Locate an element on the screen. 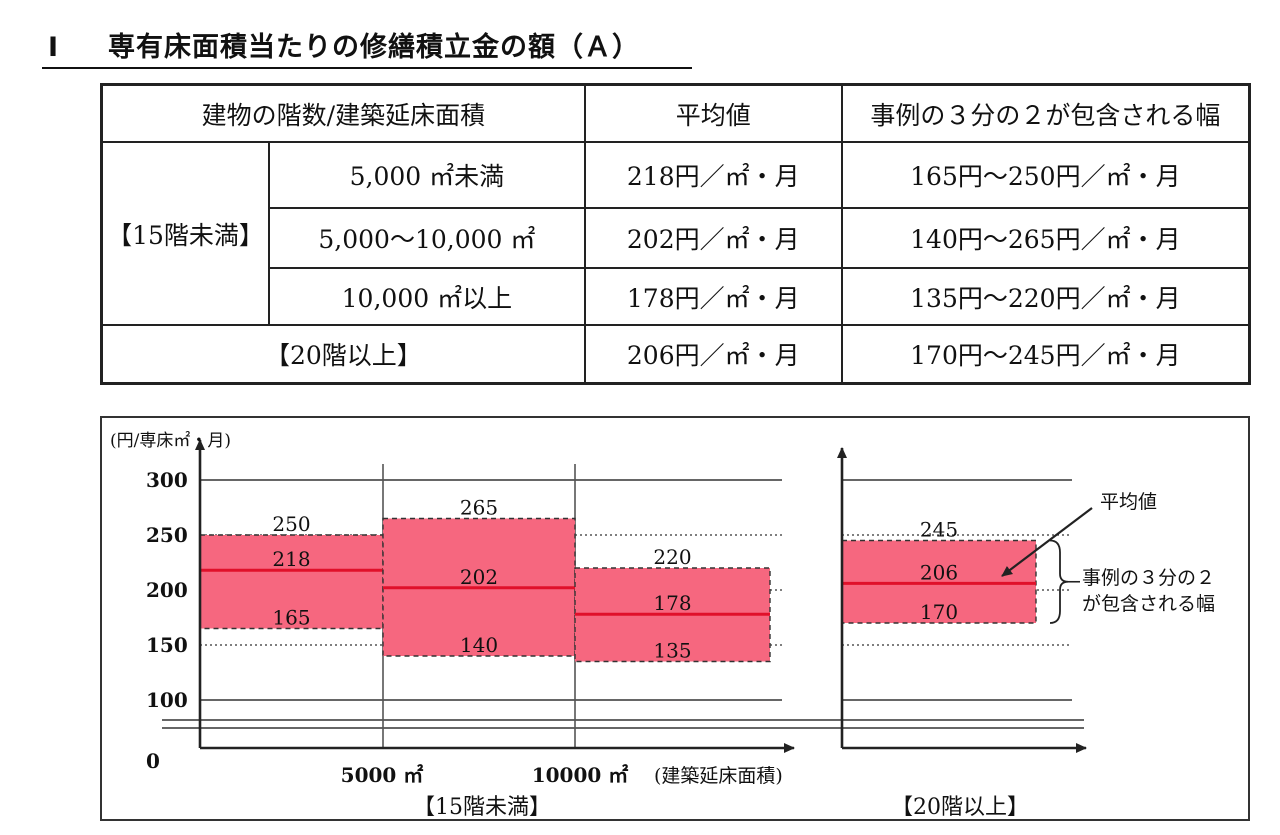  table-cell-range: 140円～265円／㎡・月 is located at coordinates (1045, 238).